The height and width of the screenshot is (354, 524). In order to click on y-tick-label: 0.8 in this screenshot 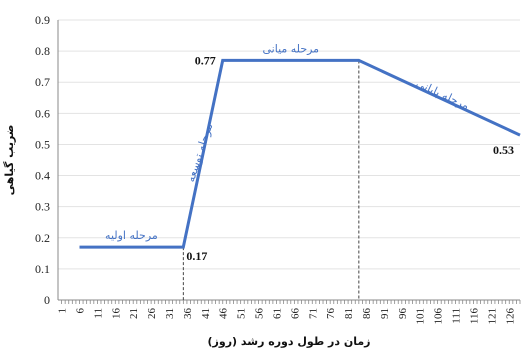, I will do `click(42, 51)`.